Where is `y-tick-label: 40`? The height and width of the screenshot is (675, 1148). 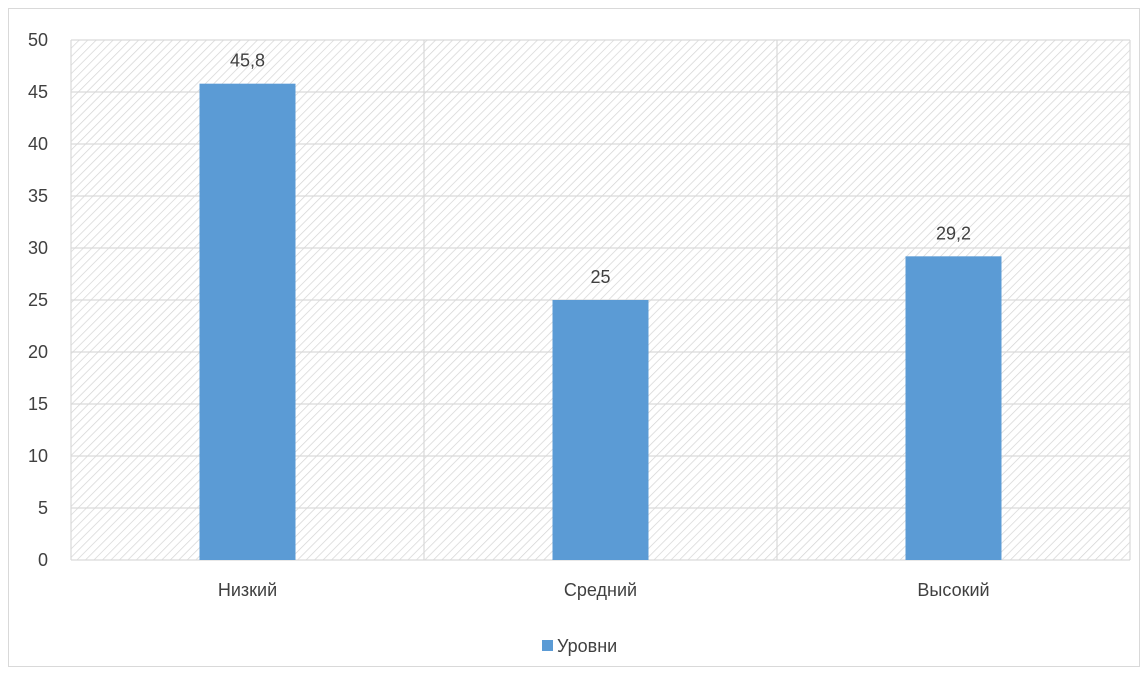 y-tick-label: 40 is located at coordinates (38, 144).